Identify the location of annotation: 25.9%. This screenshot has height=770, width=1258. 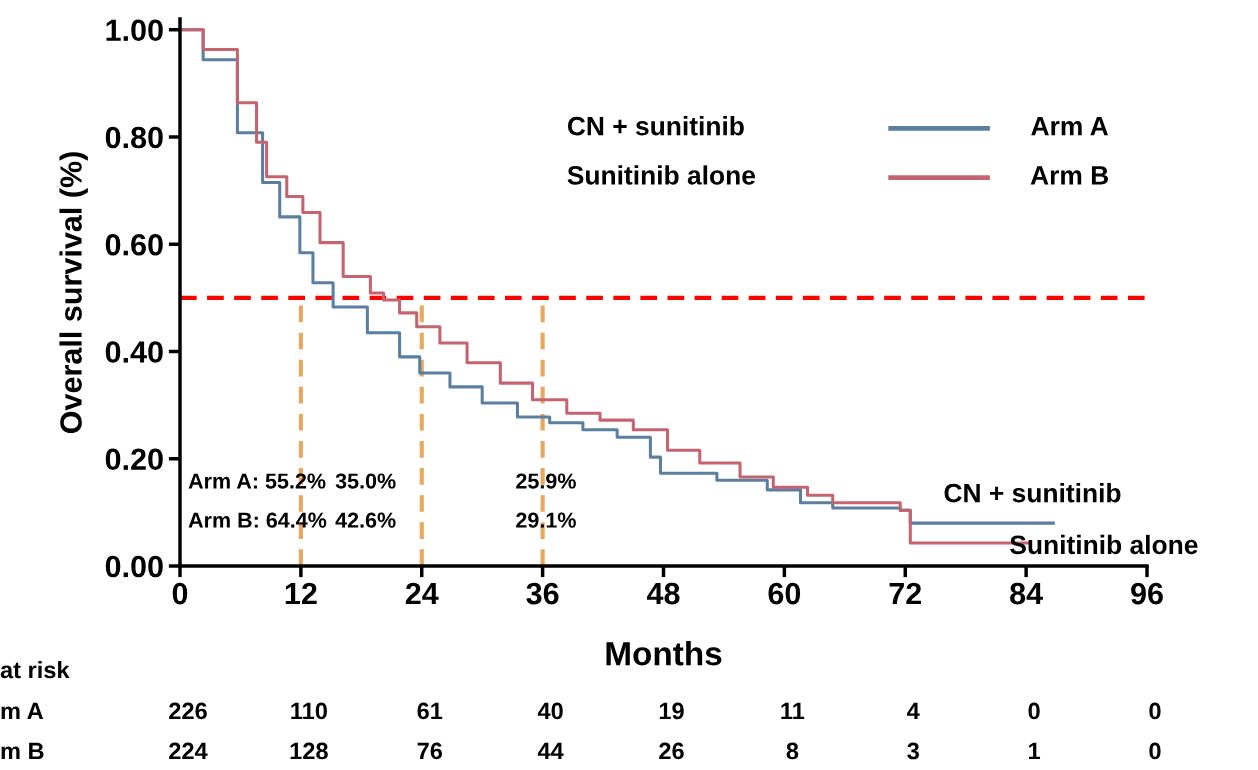
(546, 481).